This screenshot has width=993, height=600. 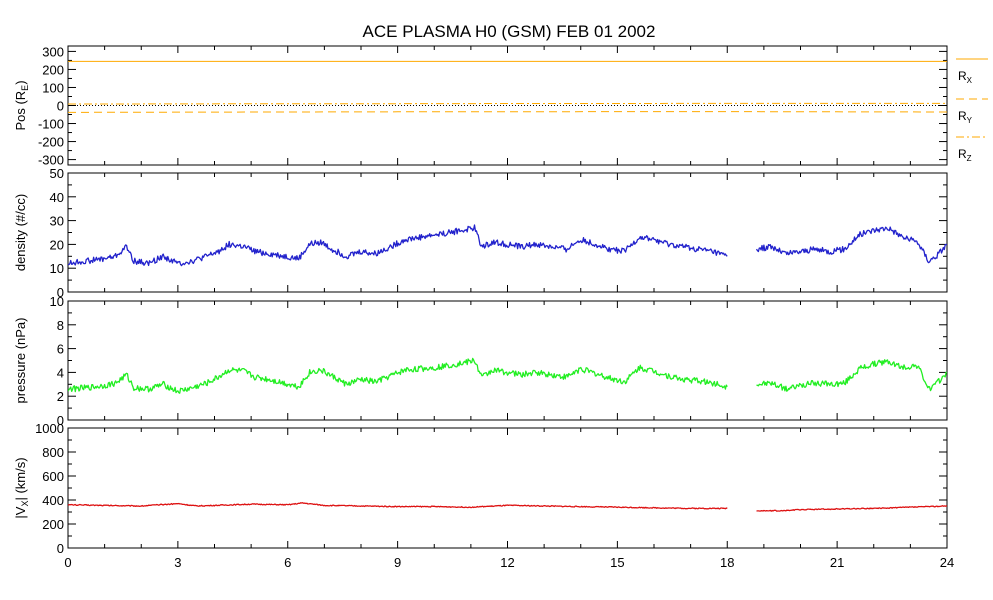 What do you see at coordinates (49, 428) in the screenshot?
I see `y-tick-label: 1000` at bounding box center [49, 428].